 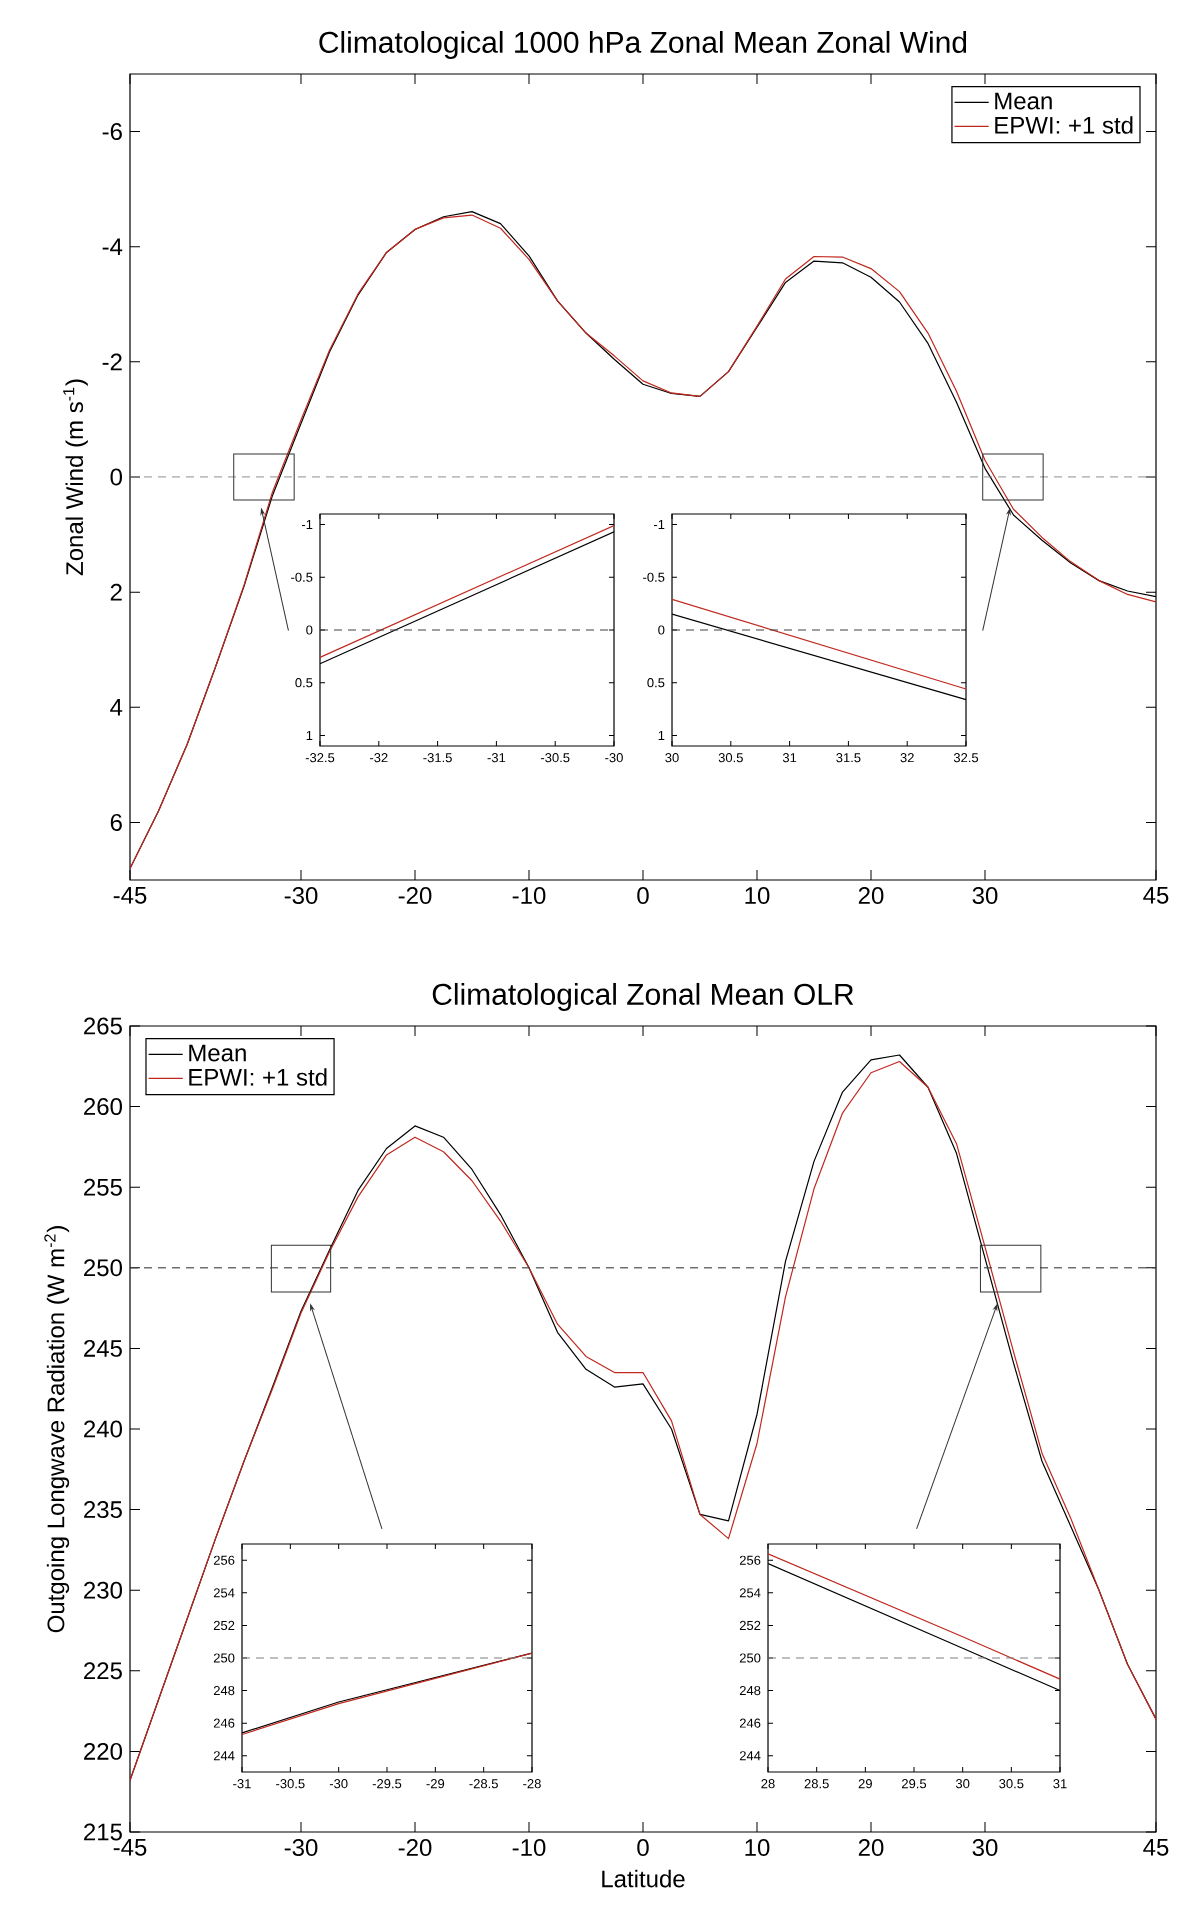 I want to click on chart-title: Climatological 1000 hPa Zonal Mean Zonal Wind, so click(x=643, y=44).